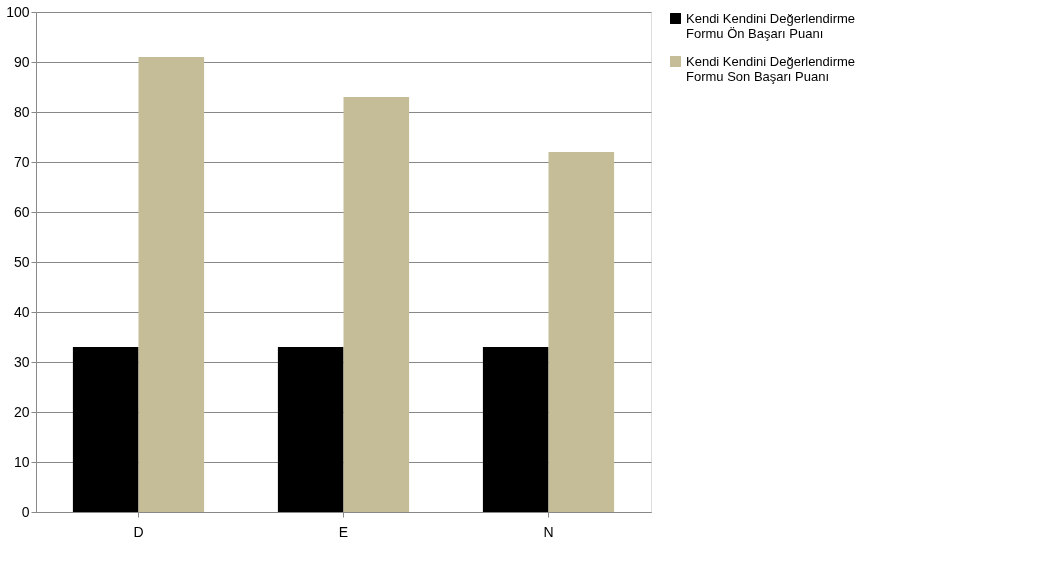 This screenshot has width=1048, height=585. What do you see at coordinates (21, 61) in the screenshot?
I see `y-tick-label: 90` at bounding box center [21, 61].